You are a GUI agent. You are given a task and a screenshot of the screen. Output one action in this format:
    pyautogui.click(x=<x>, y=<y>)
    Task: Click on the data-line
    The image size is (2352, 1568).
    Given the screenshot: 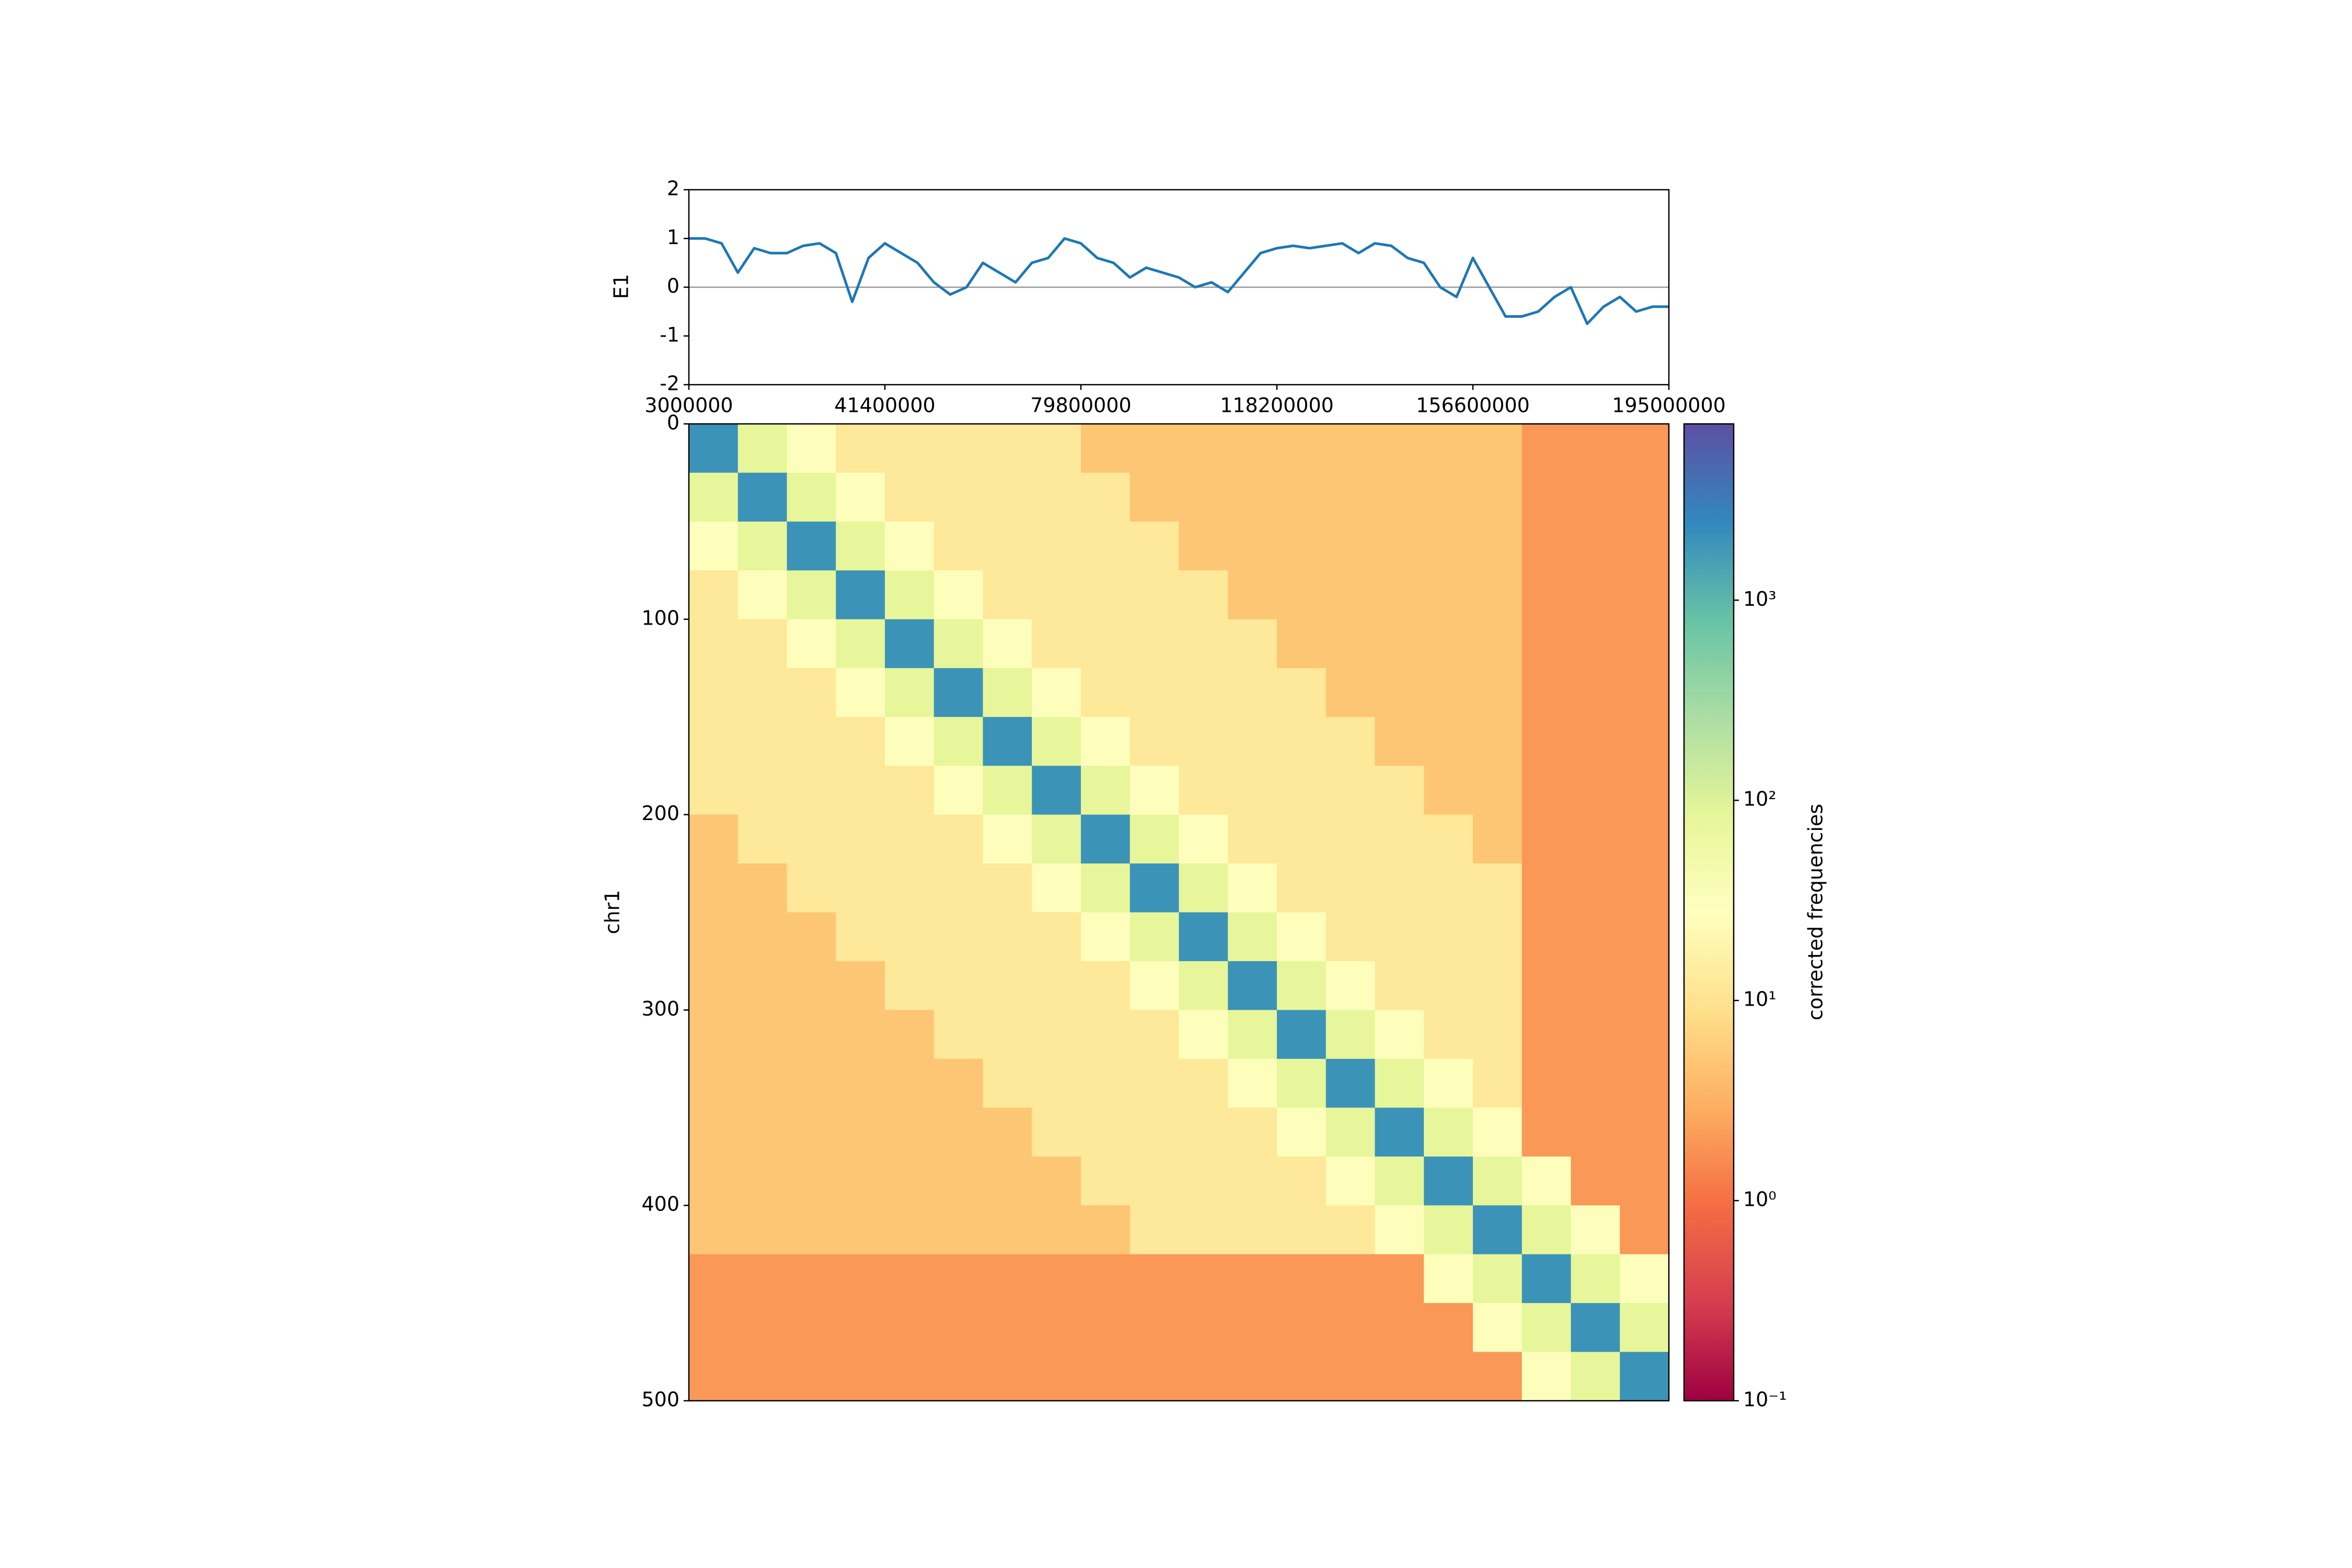 What is the action you would take?
    pyautogui.click(x=1179, y=281)
    